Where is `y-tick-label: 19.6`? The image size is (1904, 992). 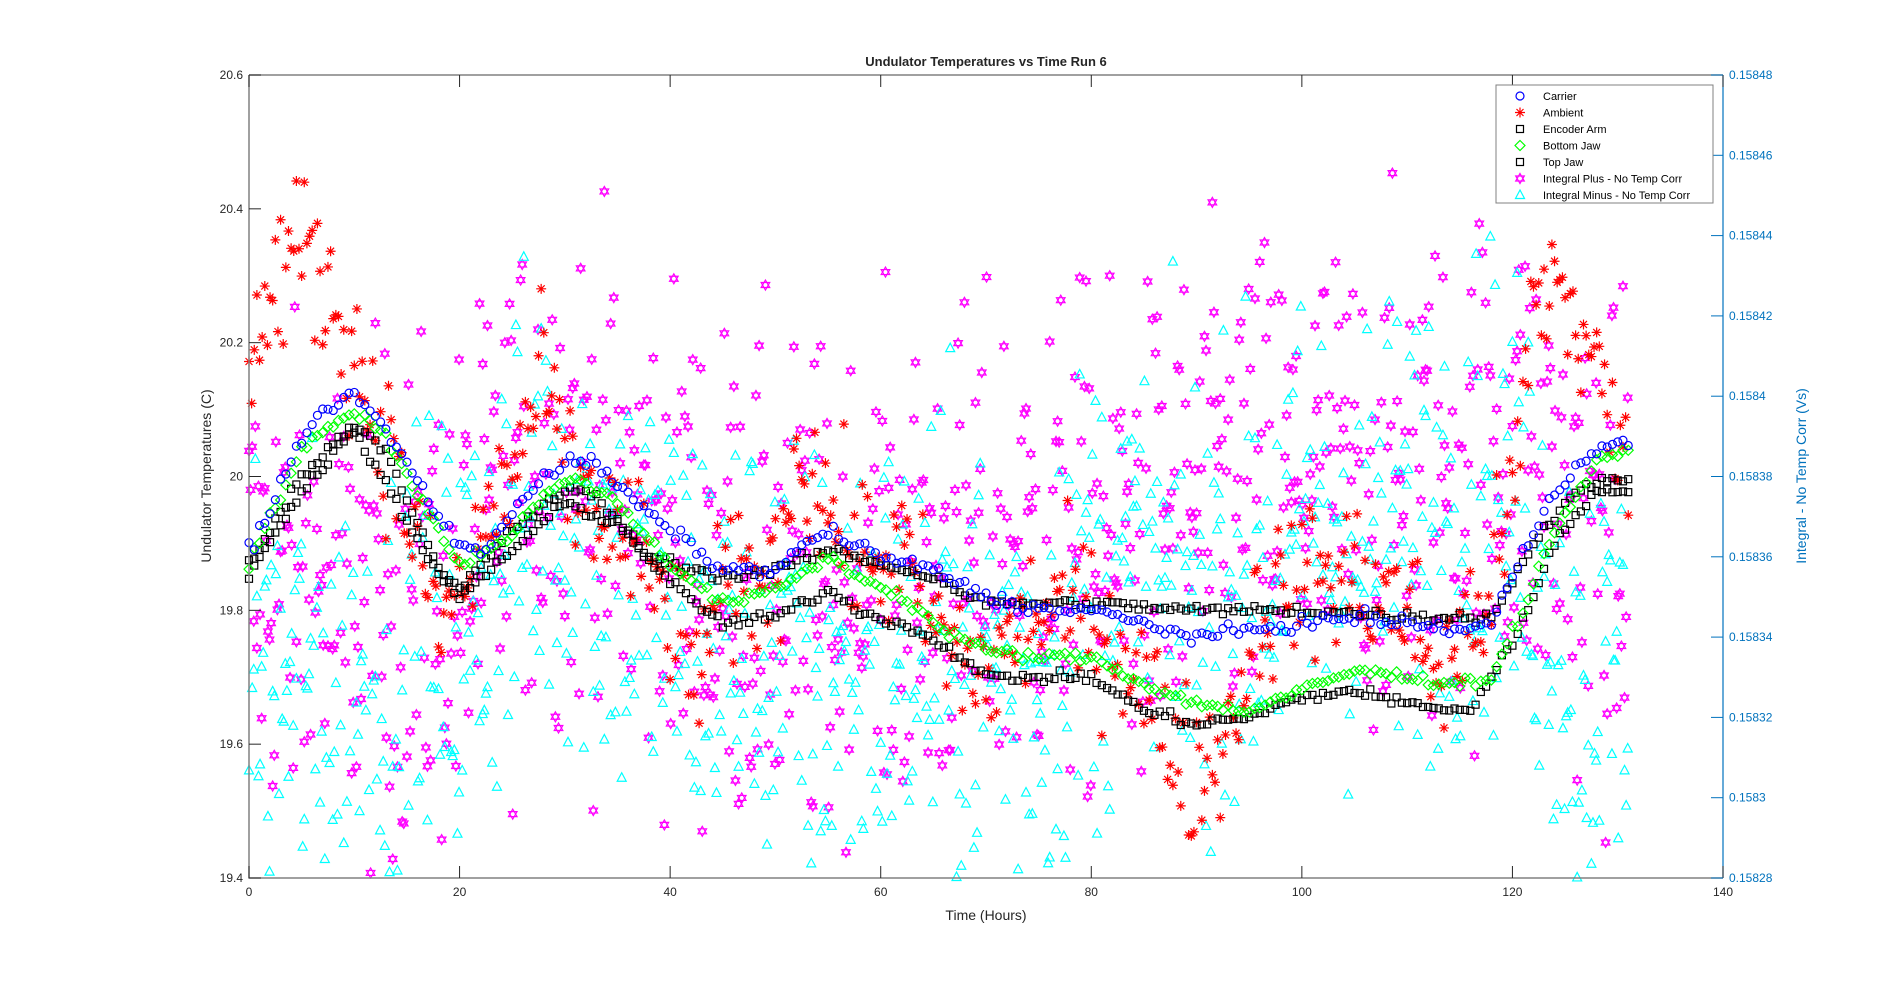
y-tick-label: 19.6 is located at coordinates (232, 744).